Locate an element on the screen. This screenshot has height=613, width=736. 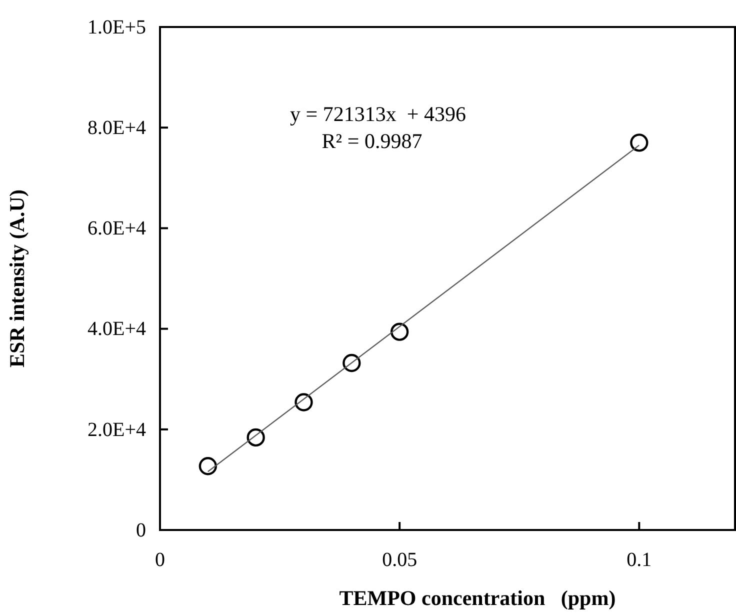
x-tick-label: 0 is located at coordinates (160, 560).